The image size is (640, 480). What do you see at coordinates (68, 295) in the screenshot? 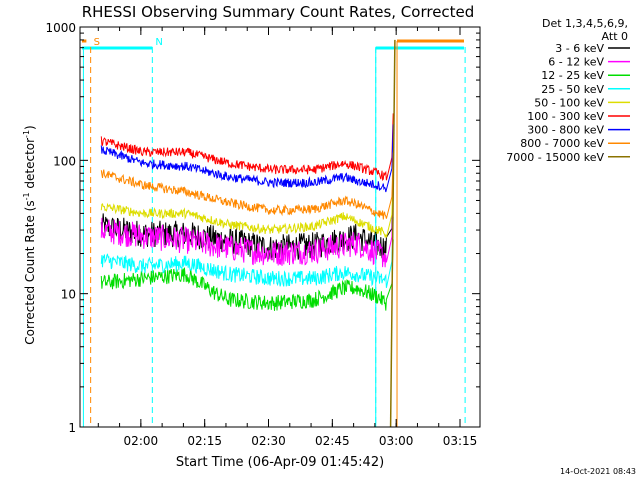
I see `y-tick-label: 10` at bounding box center [68, 295].